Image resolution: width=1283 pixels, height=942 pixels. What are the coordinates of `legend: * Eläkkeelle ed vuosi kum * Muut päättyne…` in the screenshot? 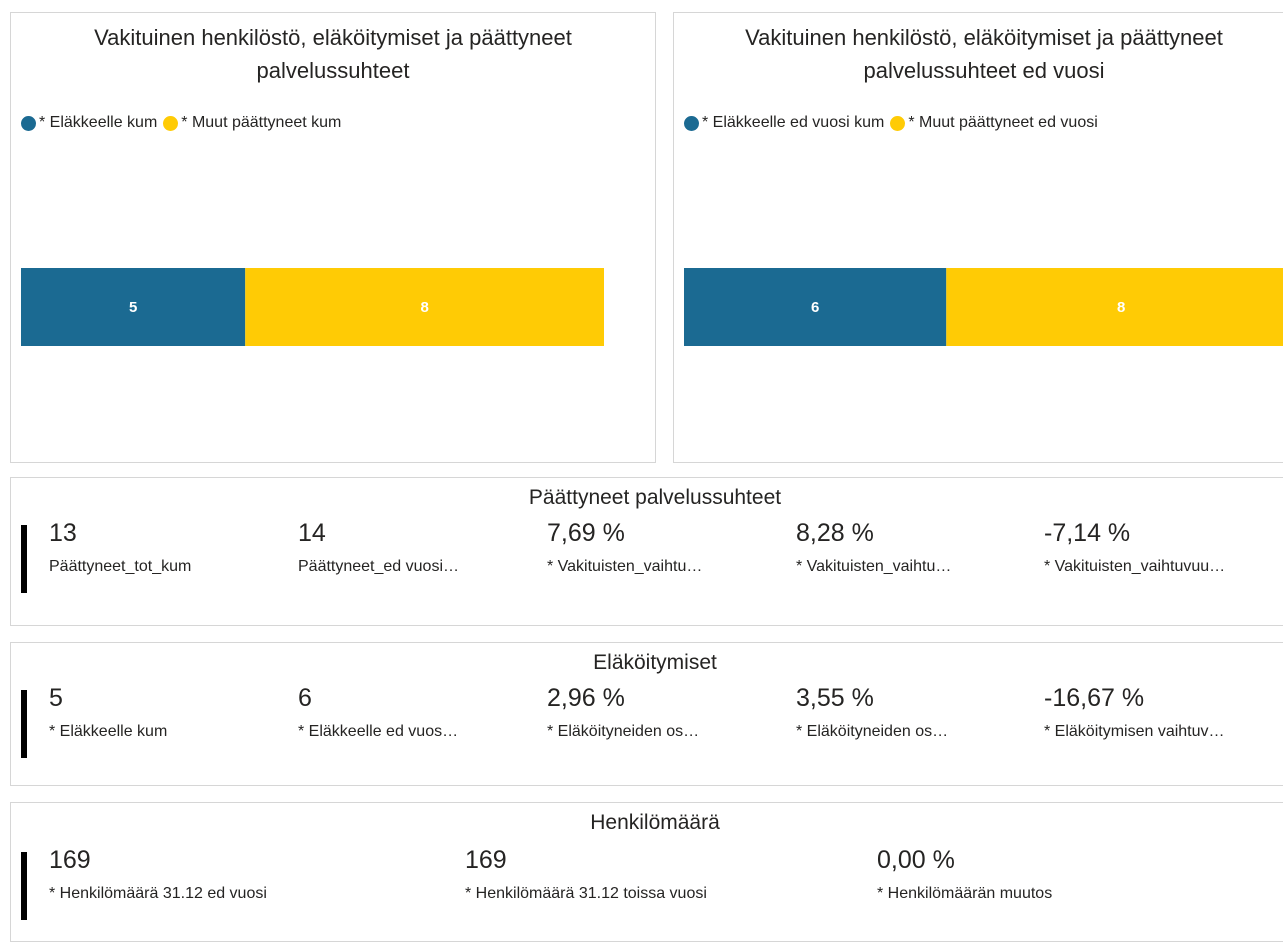 It's located at (894, 123).